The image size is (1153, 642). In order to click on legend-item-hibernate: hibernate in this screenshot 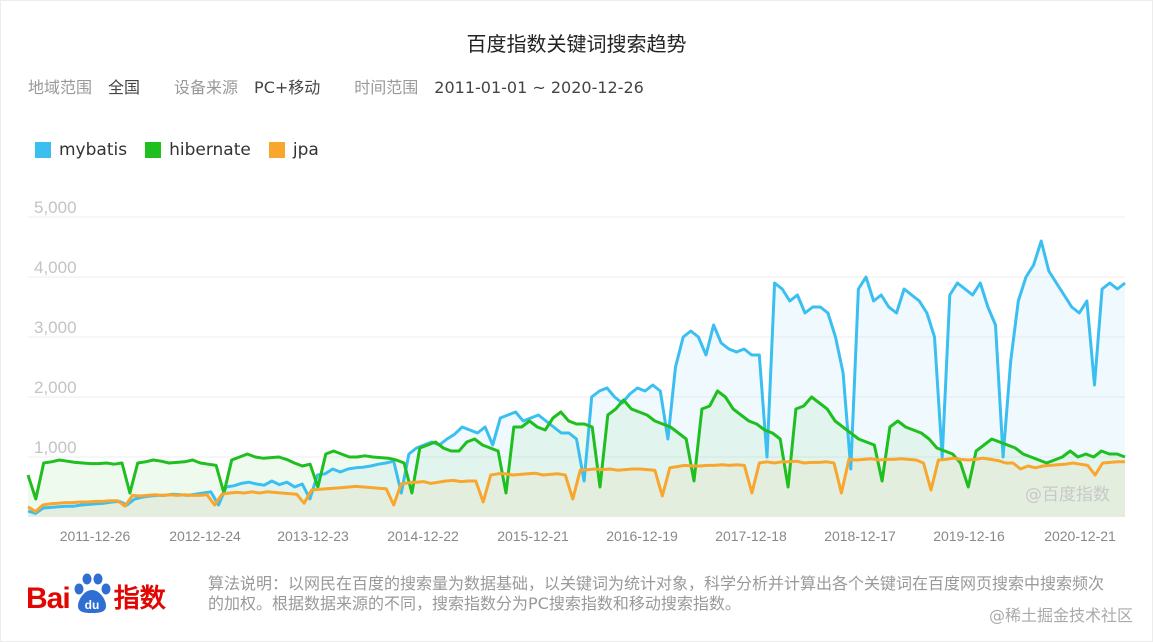, I will do `click(198, 150)`.